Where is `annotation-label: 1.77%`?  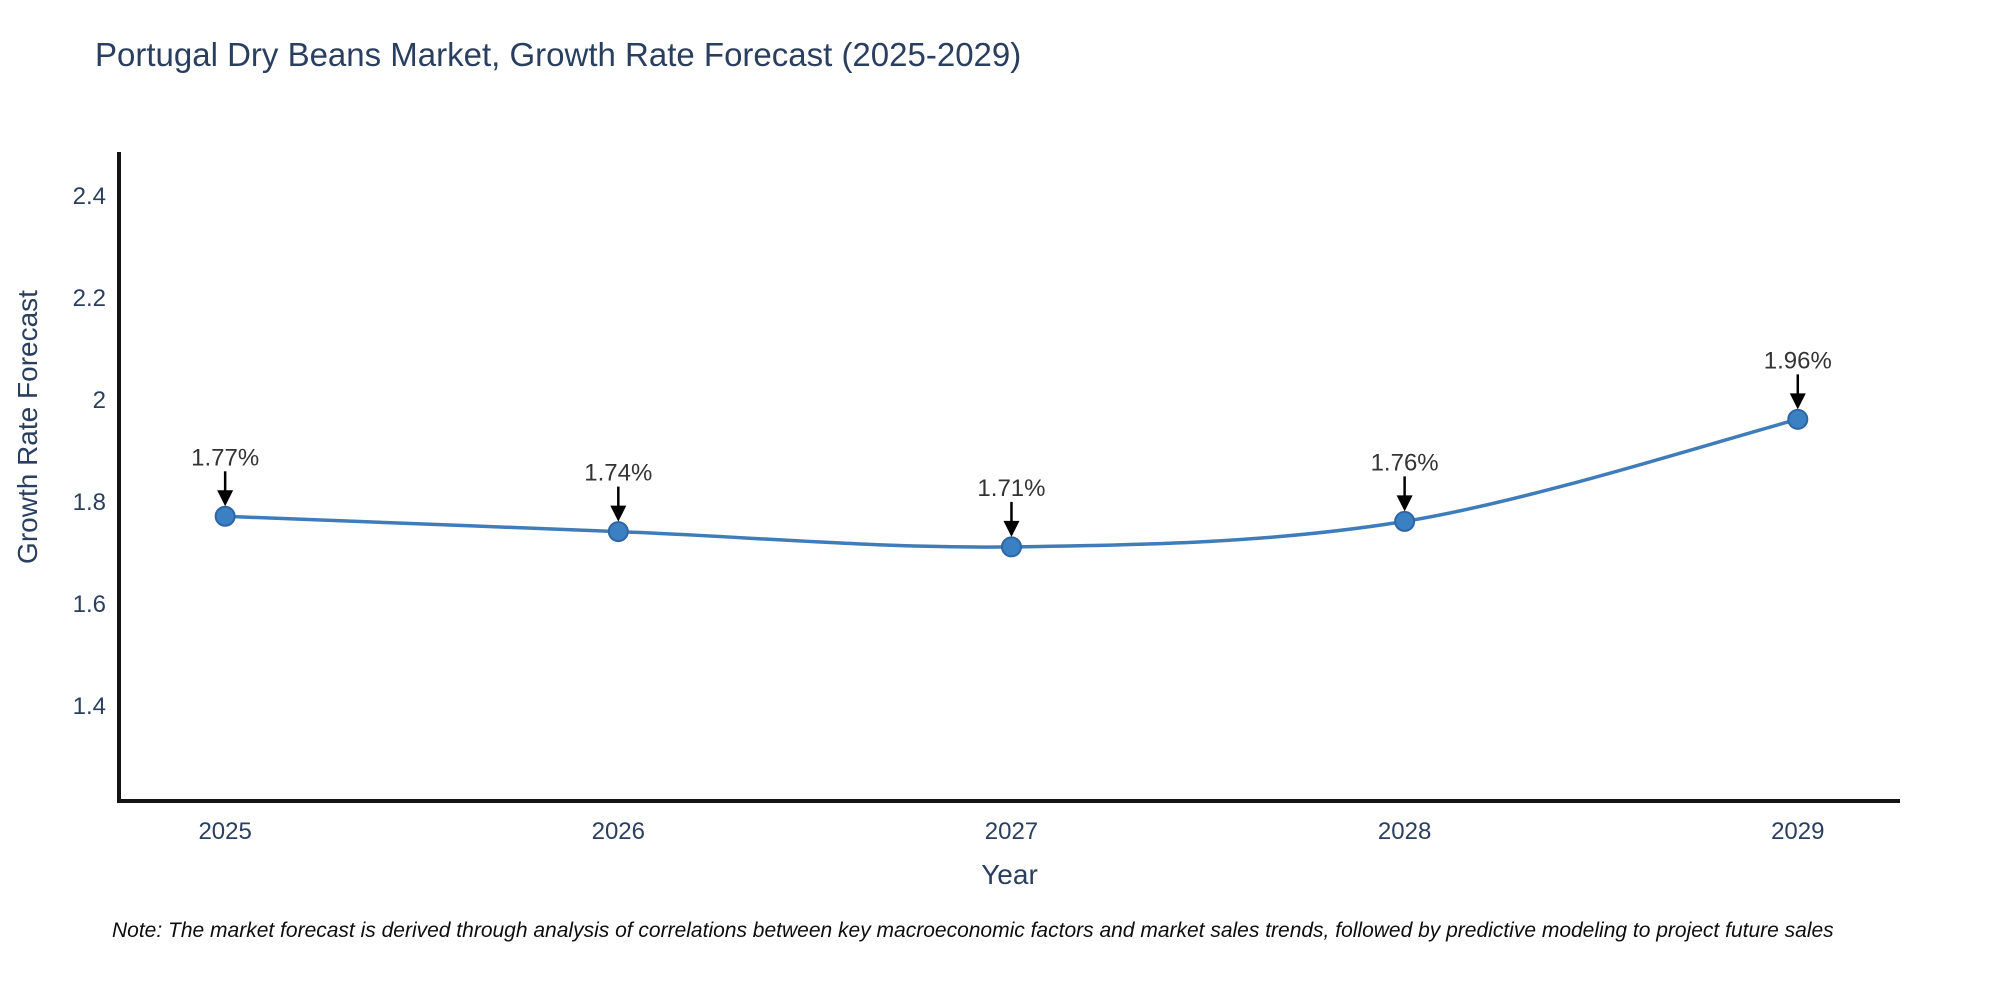 annotation-label: 1.77% is located at coordinates (225, 457).